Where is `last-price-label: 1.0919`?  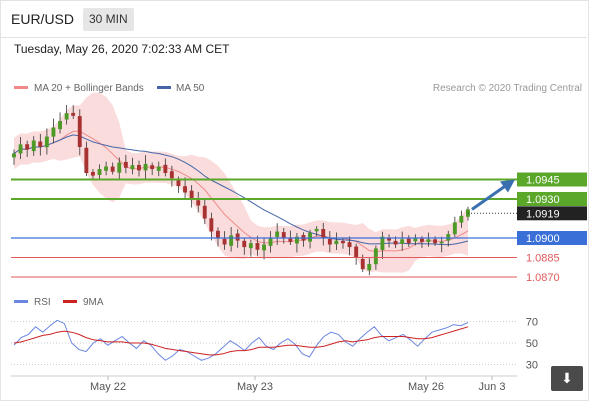 last-price-label: 1.0919 is located at coordinates (543, 214).